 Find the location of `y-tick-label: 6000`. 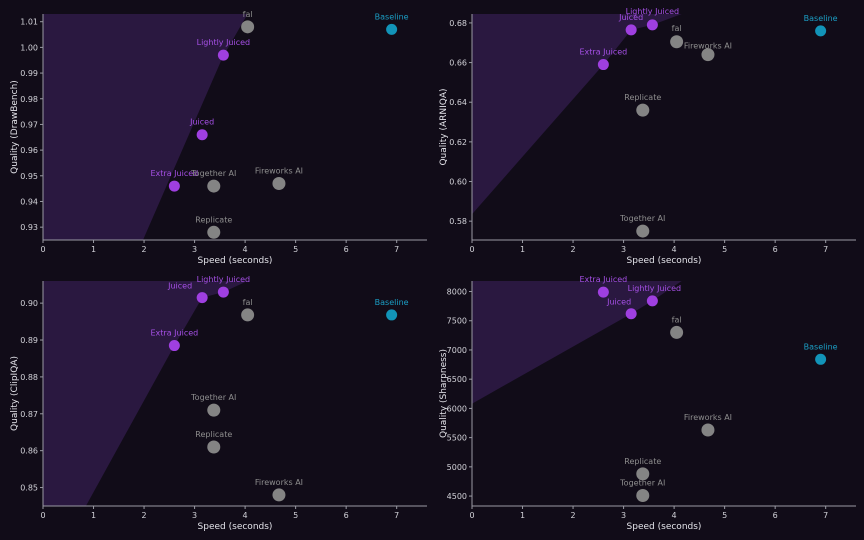

y-tick-label: 6000 is located at coordinates (457, 408).